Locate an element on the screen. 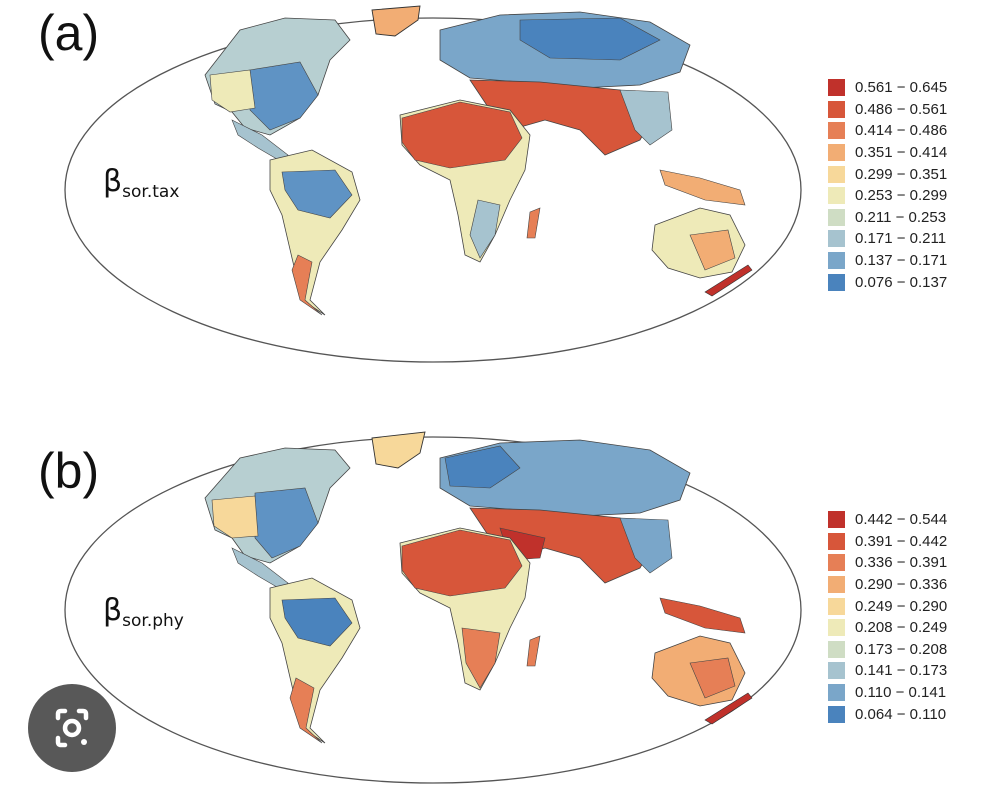 The width and height of the screenshot is (998, 797). legend-item: 0.076 − 0.137 is located at coordinates (887, 282).